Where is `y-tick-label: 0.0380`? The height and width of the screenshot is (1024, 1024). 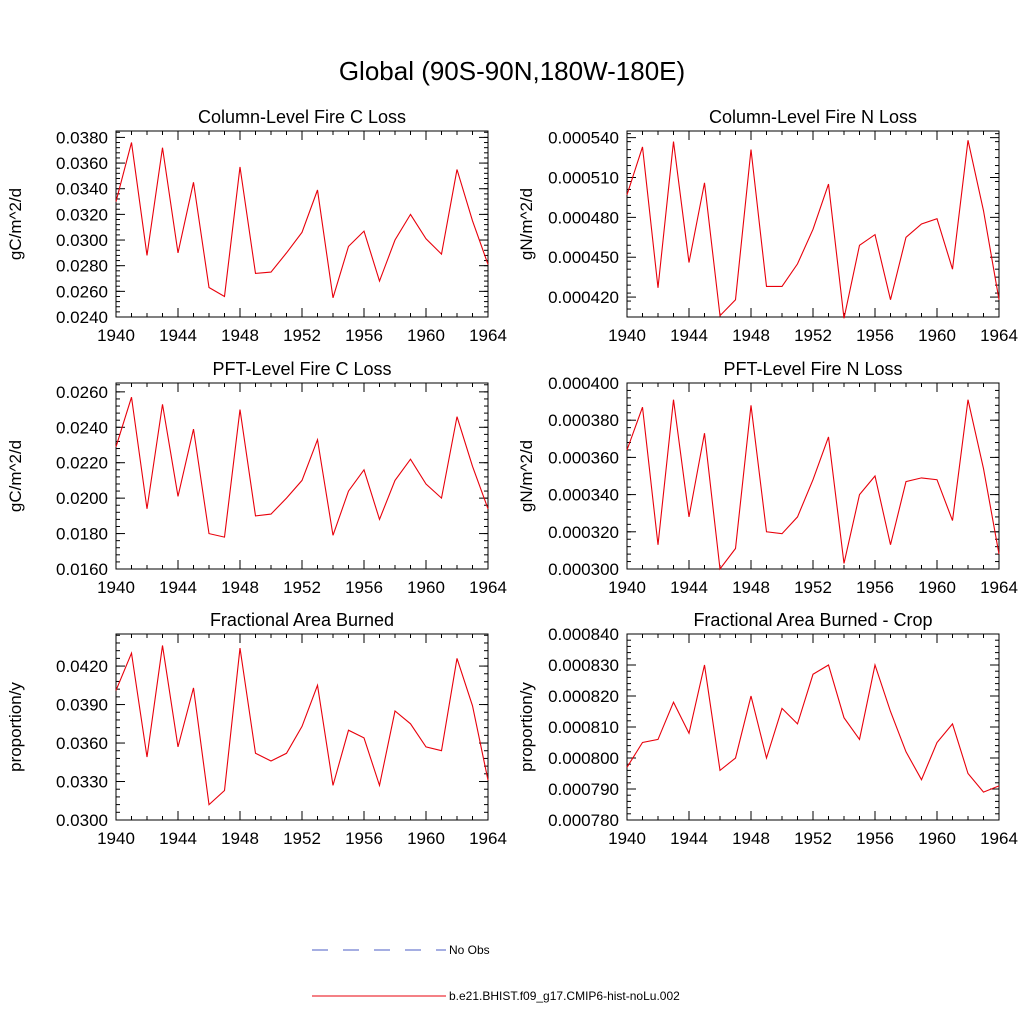
y-tick-label: 0.0380 is located at coordinates (82, 137).